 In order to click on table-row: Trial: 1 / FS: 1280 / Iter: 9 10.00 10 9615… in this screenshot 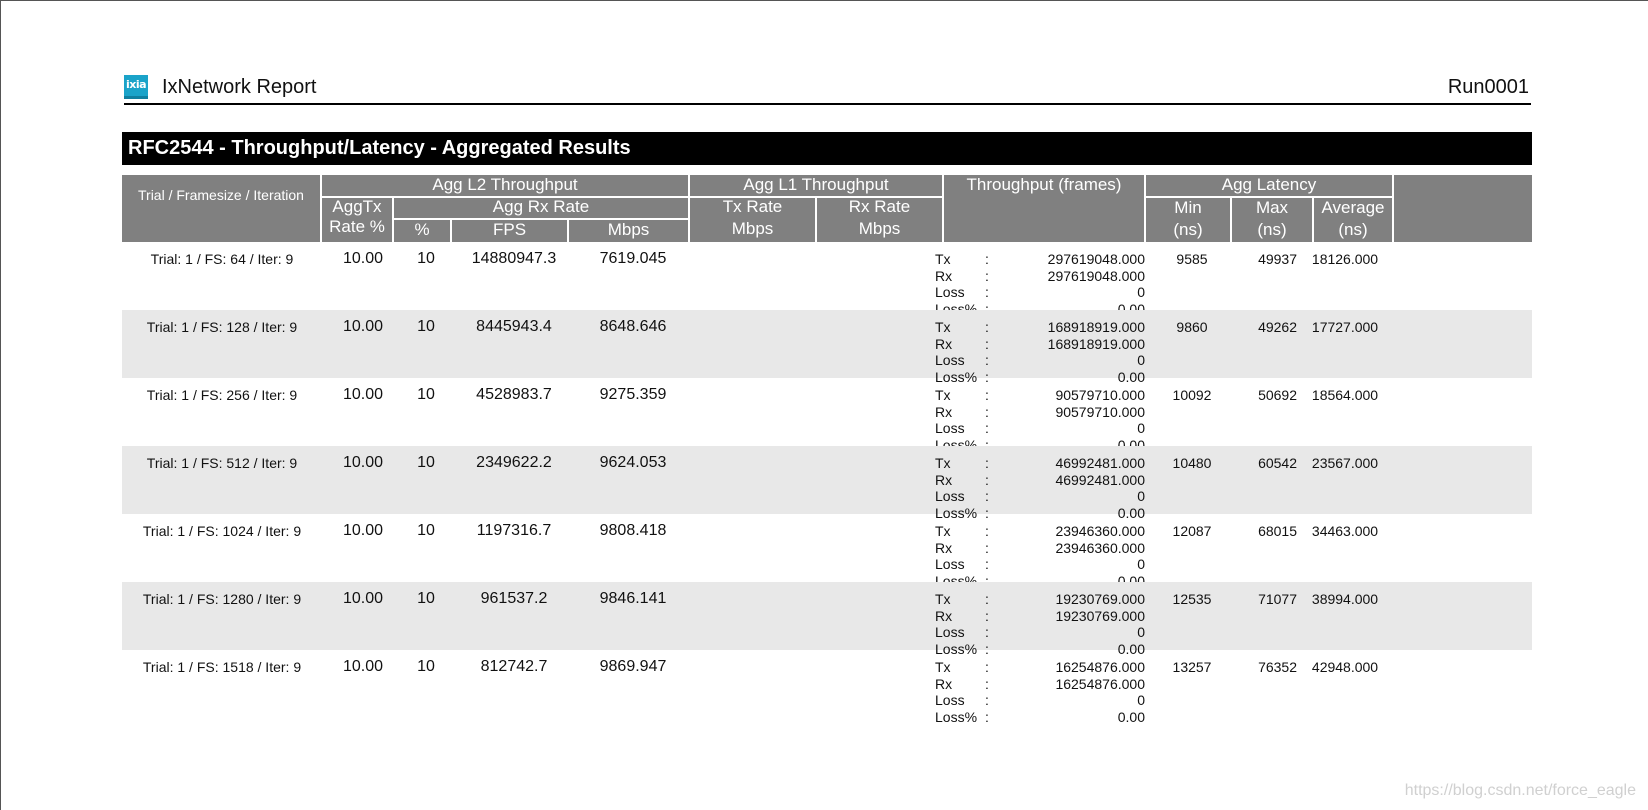, I will do `click(827, 619)`.